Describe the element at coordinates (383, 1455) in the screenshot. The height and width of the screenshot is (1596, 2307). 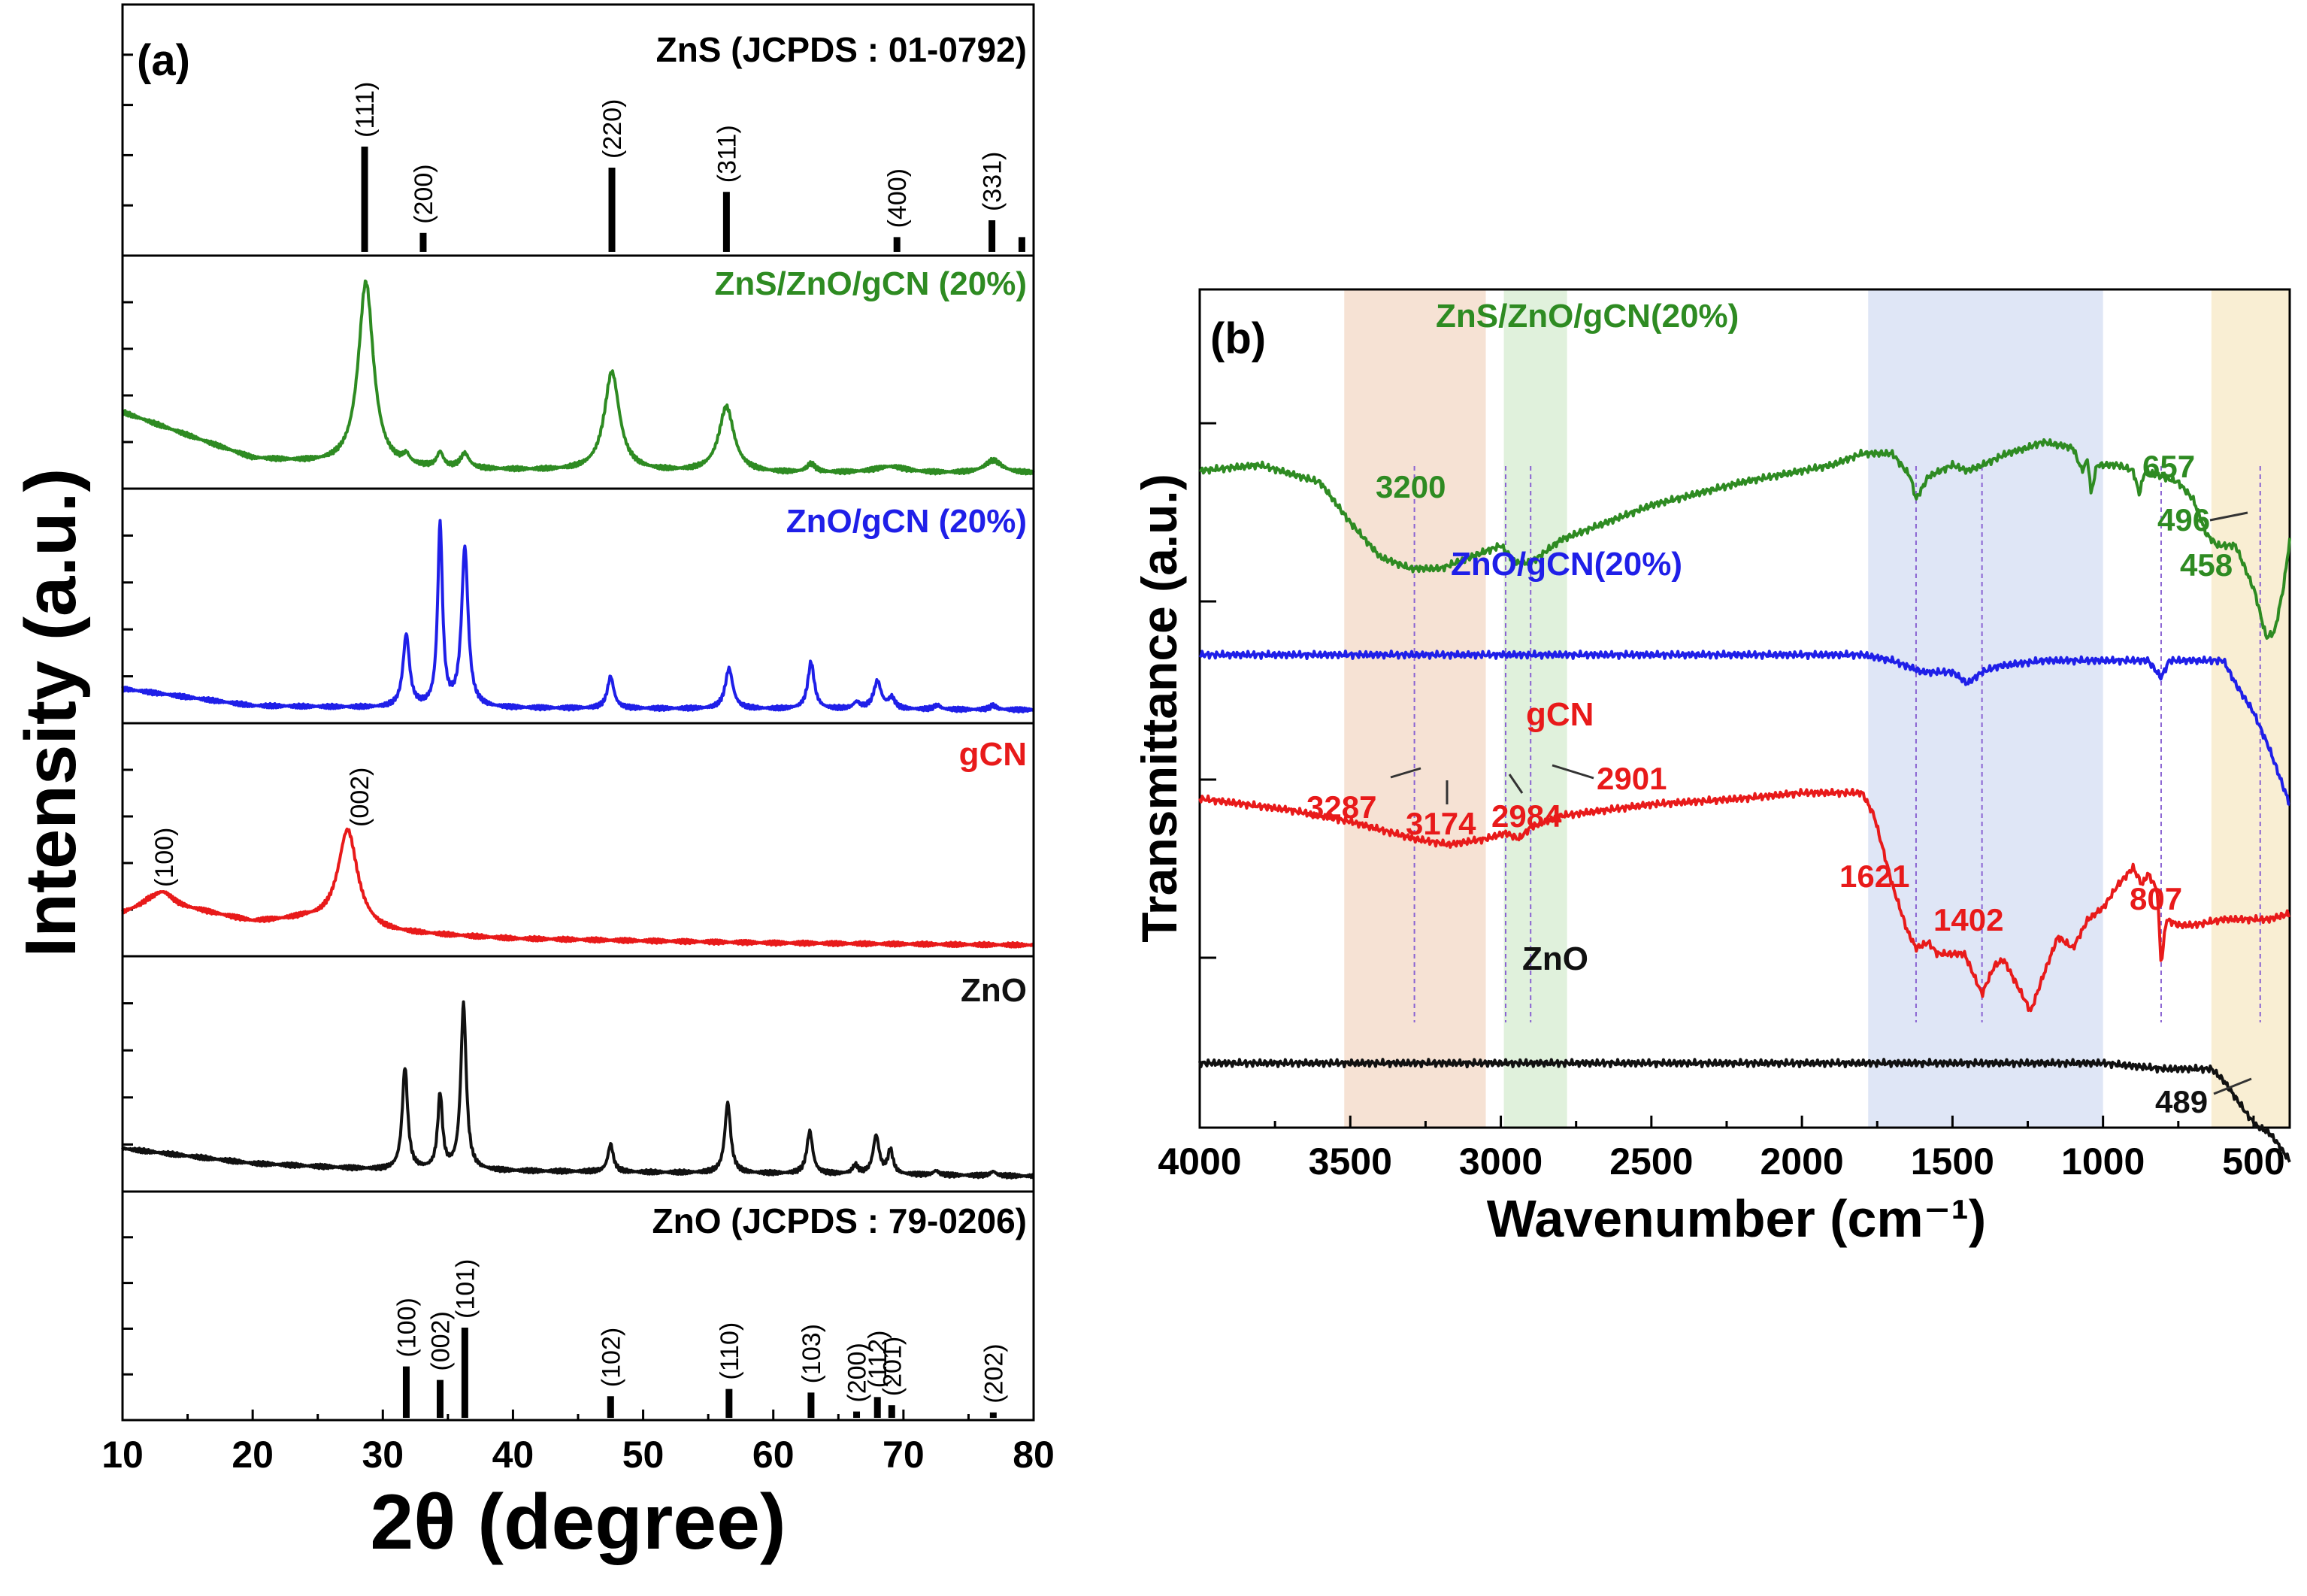
I see `xrd-x-tick-label: 30` at that location.